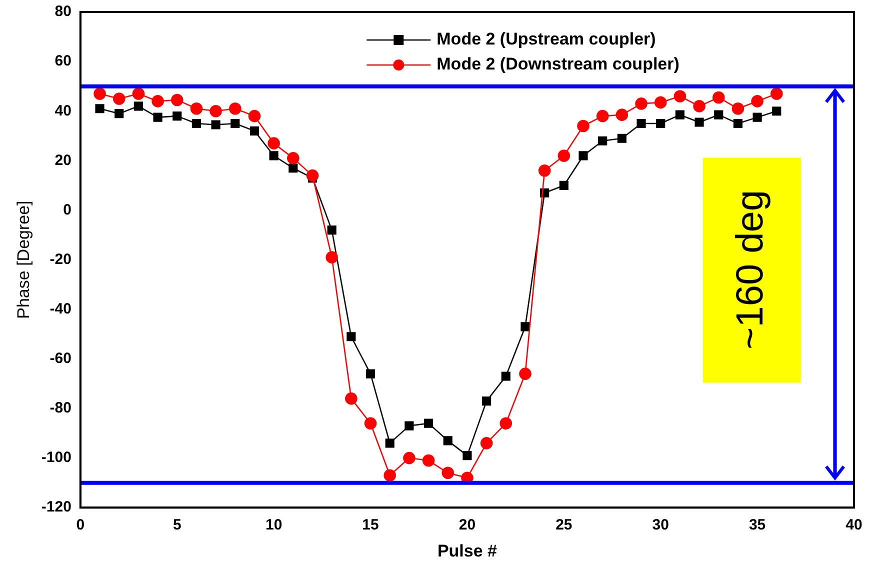 The width and height of the screenshot is (874, 566). I want to click on x-axis-title: Pulse #, so click(467, 550).